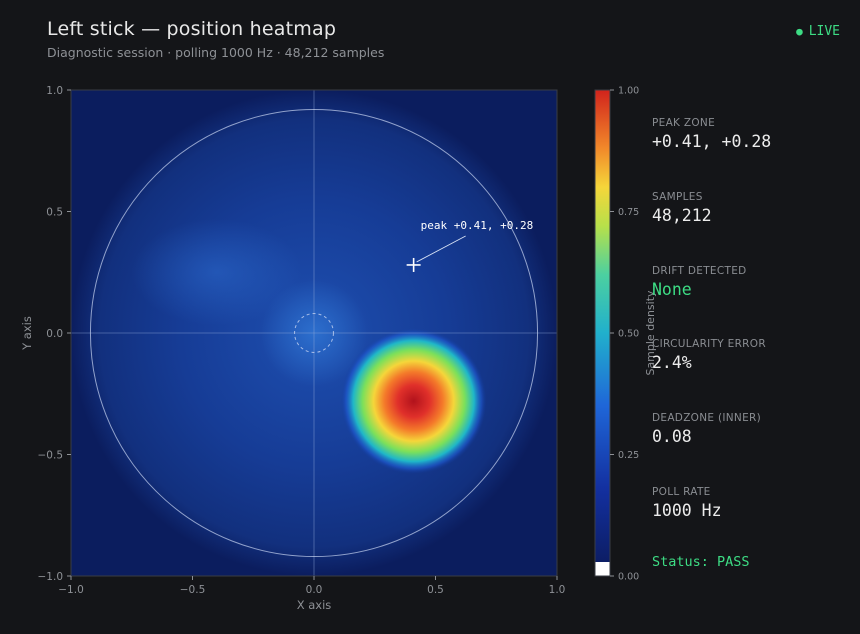  What do you see at coordinates (824, 31) in the screenshot?
I see `live-label: LIVE` at bounding box center [824, 31].